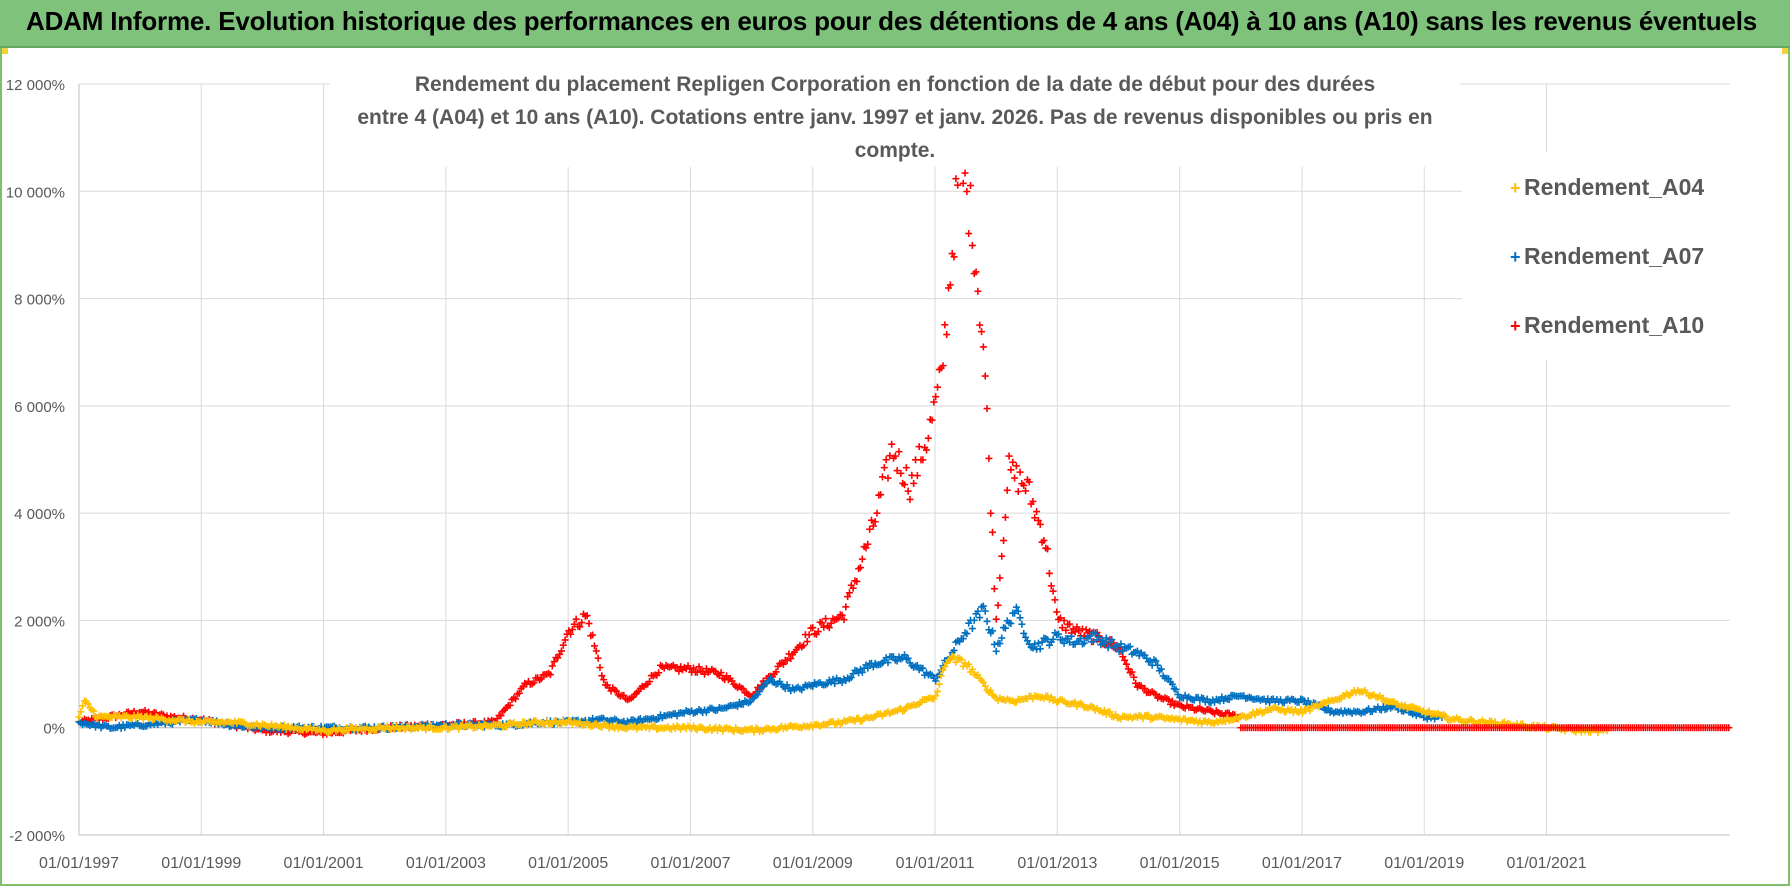 This screenshot has height=886, width=1790. I want to click on y-tick-label: 2 000%, so click(39, 621).